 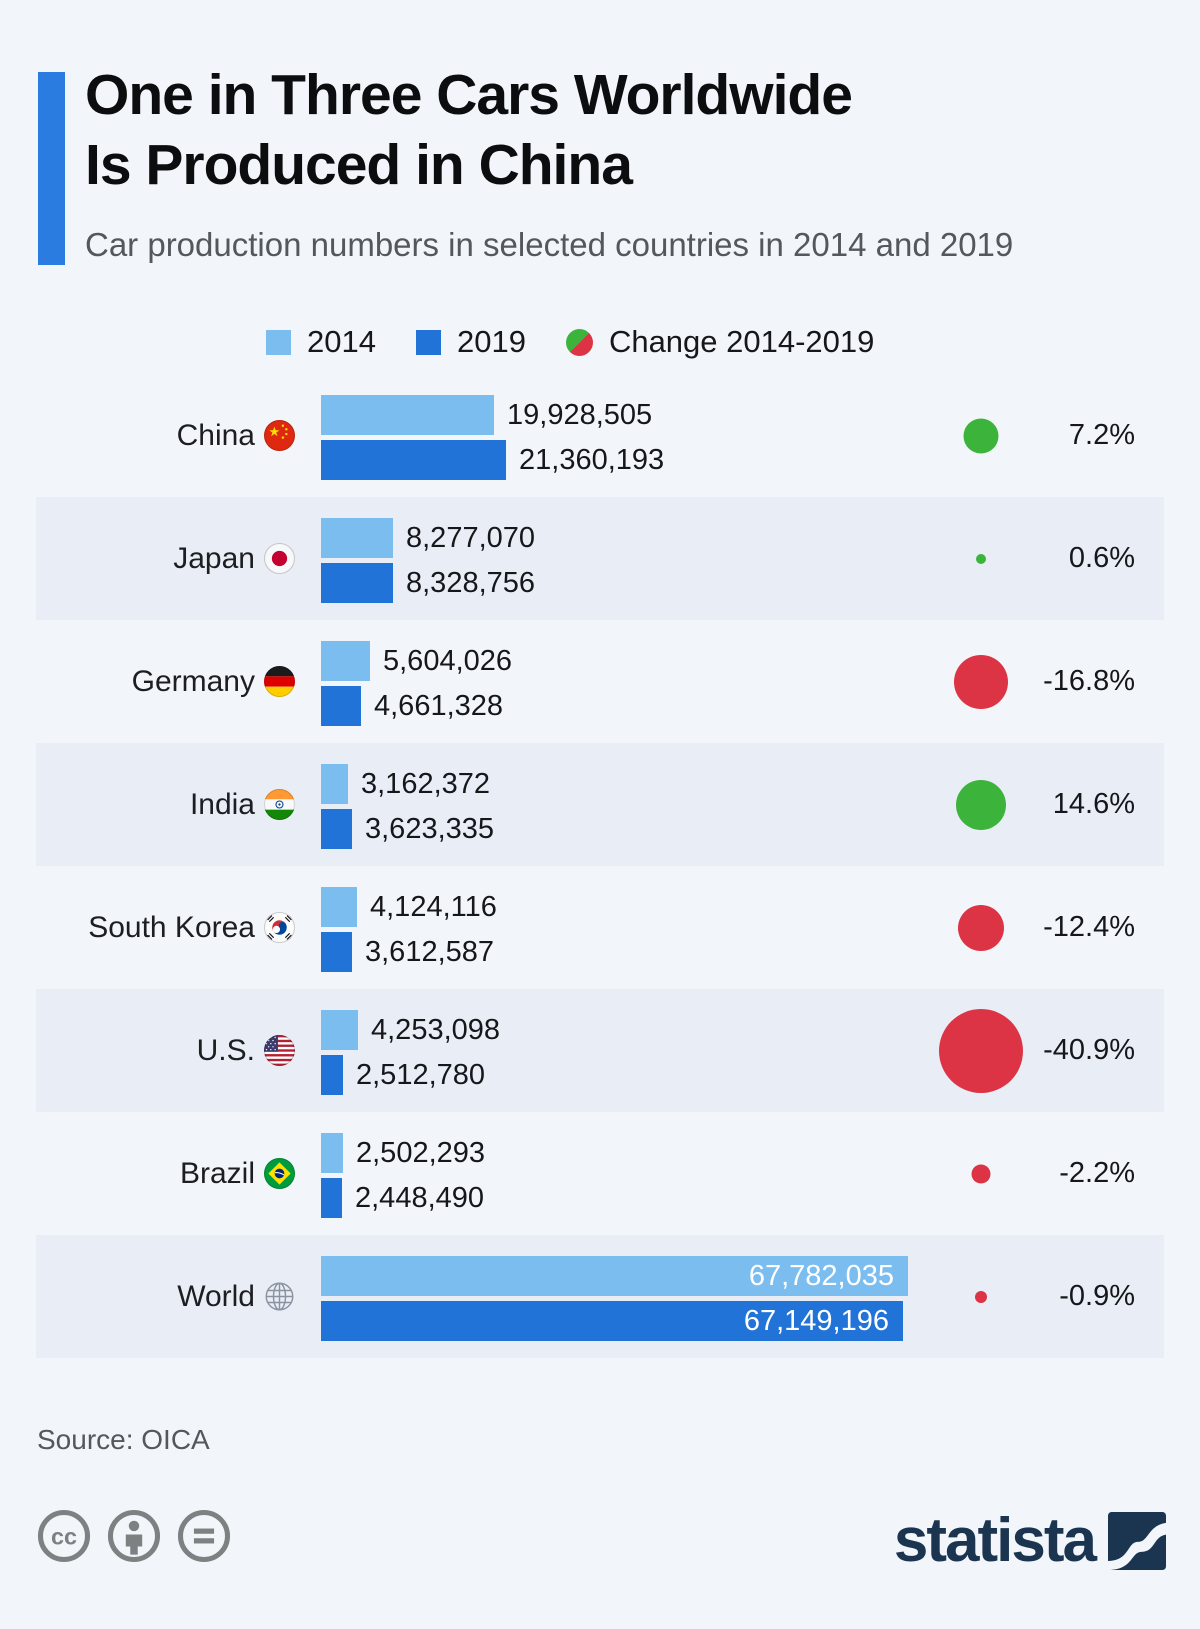 I want to click on title-line-2: Is Produced in China, so click(x=359, y=165).